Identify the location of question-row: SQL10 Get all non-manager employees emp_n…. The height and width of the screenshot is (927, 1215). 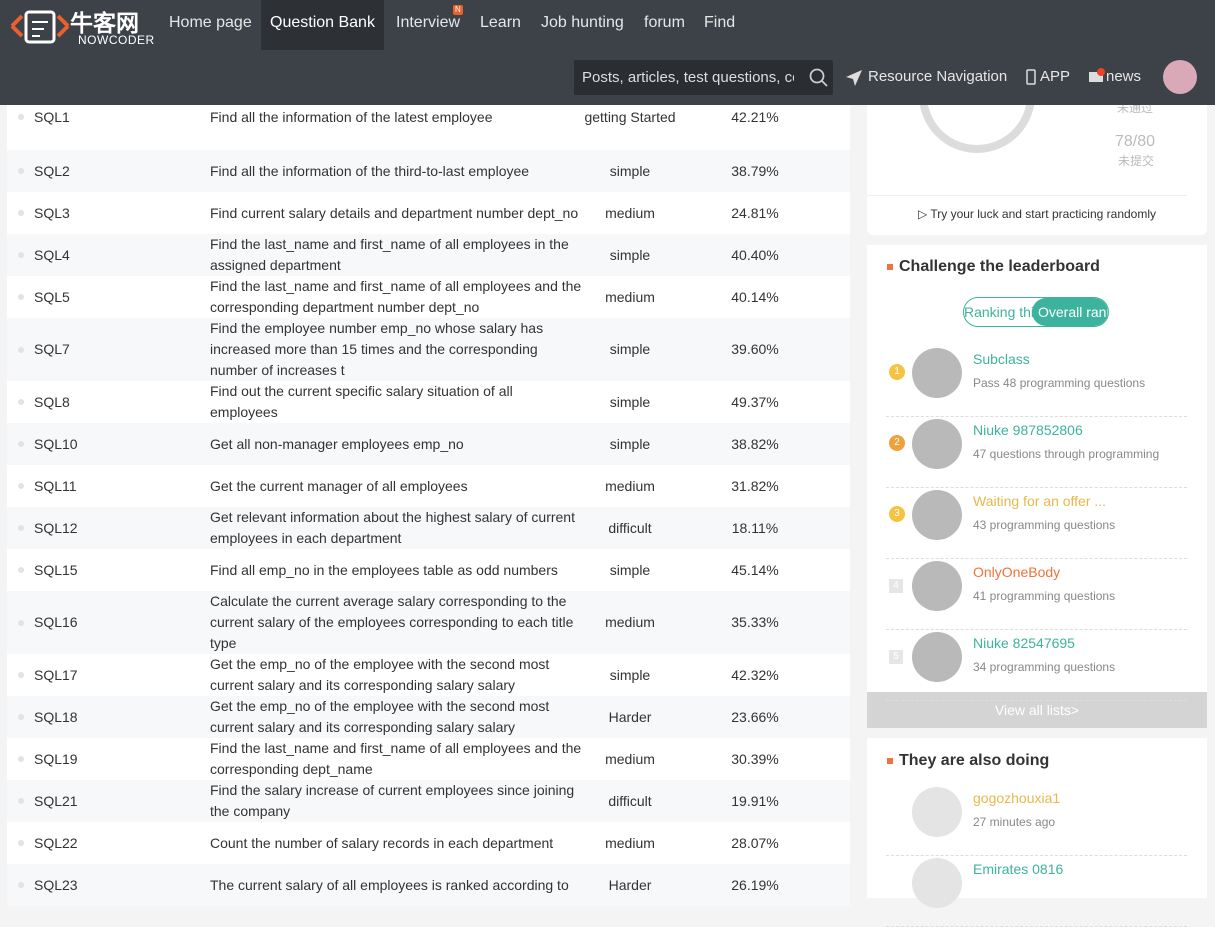
(428, 444).